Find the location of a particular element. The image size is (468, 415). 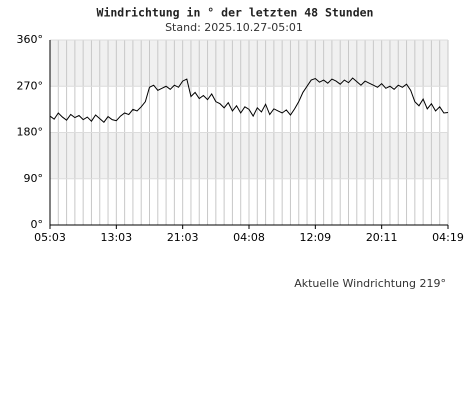

x-tick-label: 21:03 is located at coordinates (183, 237).